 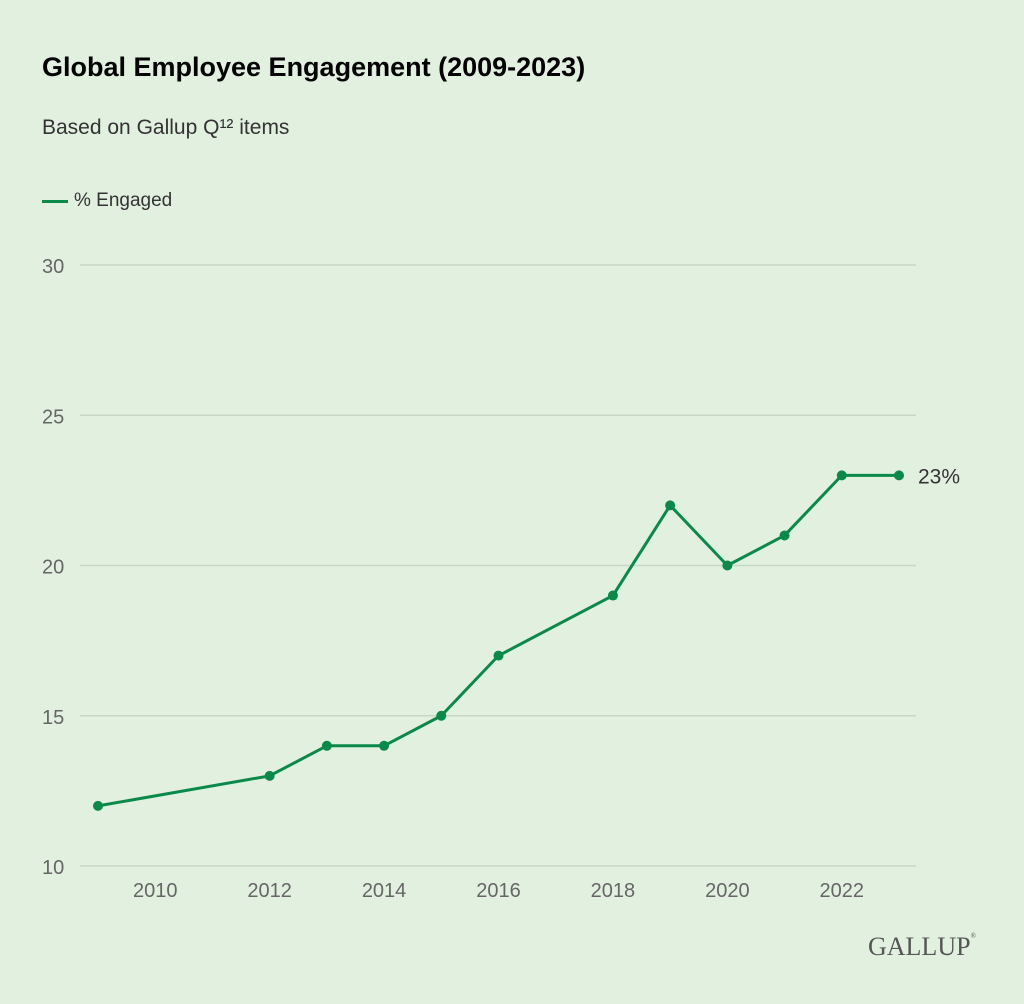 What do you see at coordinates (55, 201) in the screenshot?
I see `legend-swatch` at bounding box center [55, 201].